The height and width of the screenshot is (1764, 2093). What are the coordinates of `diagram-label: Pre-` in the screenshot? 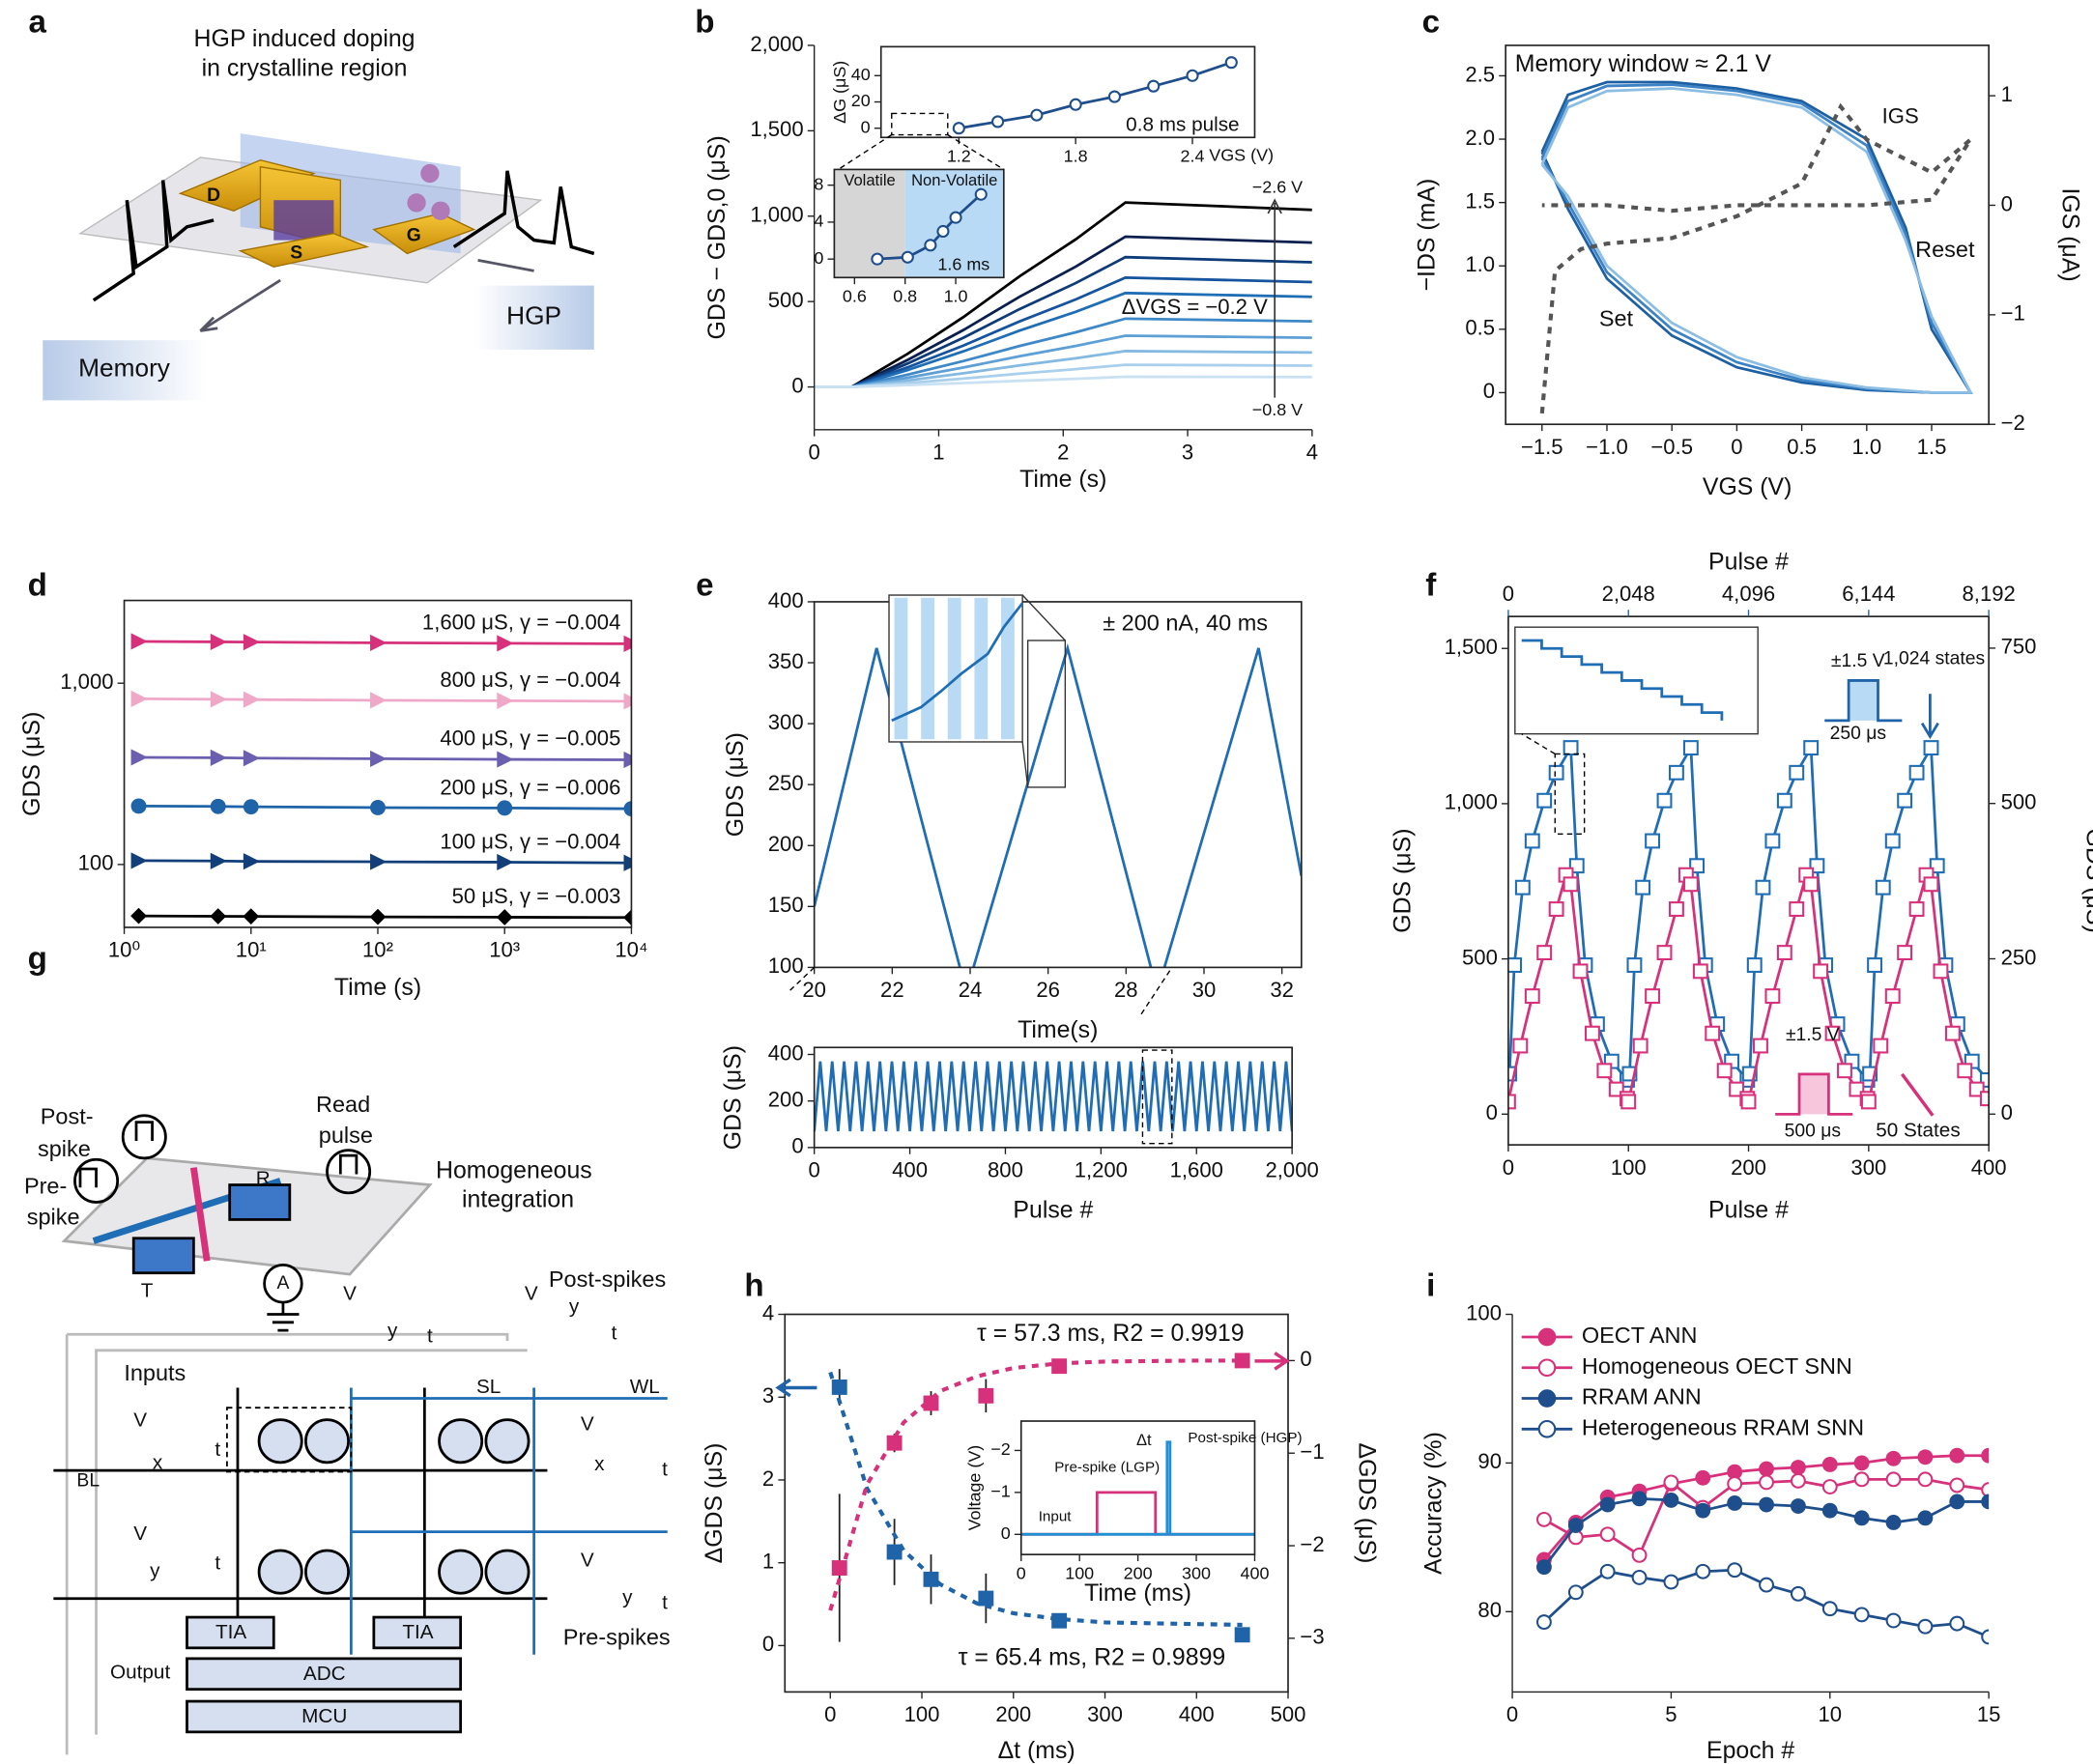 It's located at (45, 1186).